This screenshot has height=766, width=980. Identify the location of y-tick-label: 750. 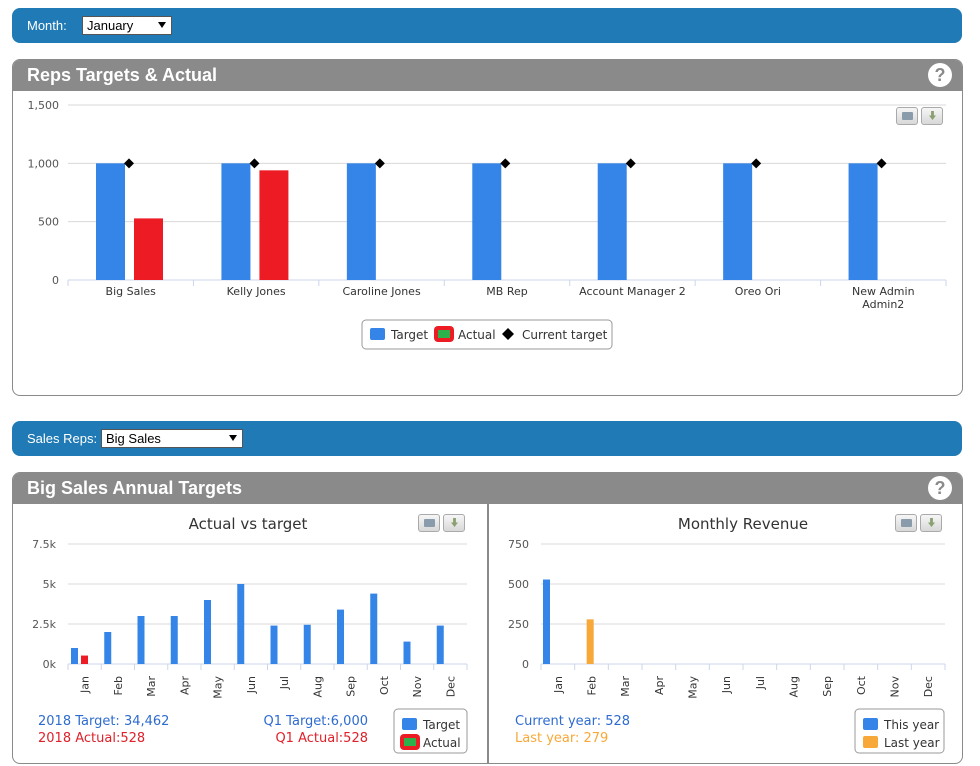
(518, 544).